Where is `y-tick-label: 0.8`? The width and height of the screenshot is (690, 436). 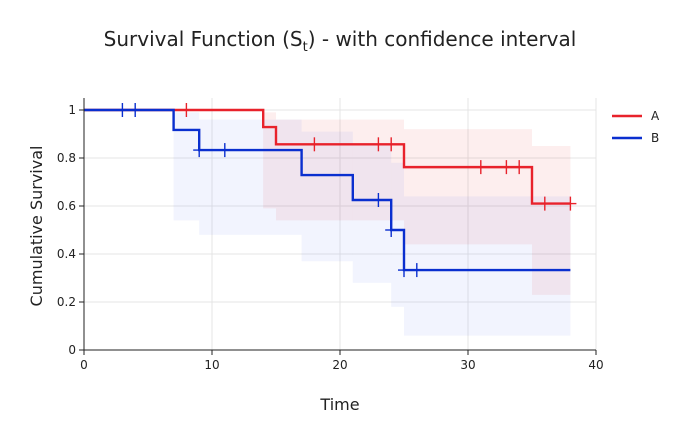
y-tick-label: 0.8 is located at coordinates (66, 158).